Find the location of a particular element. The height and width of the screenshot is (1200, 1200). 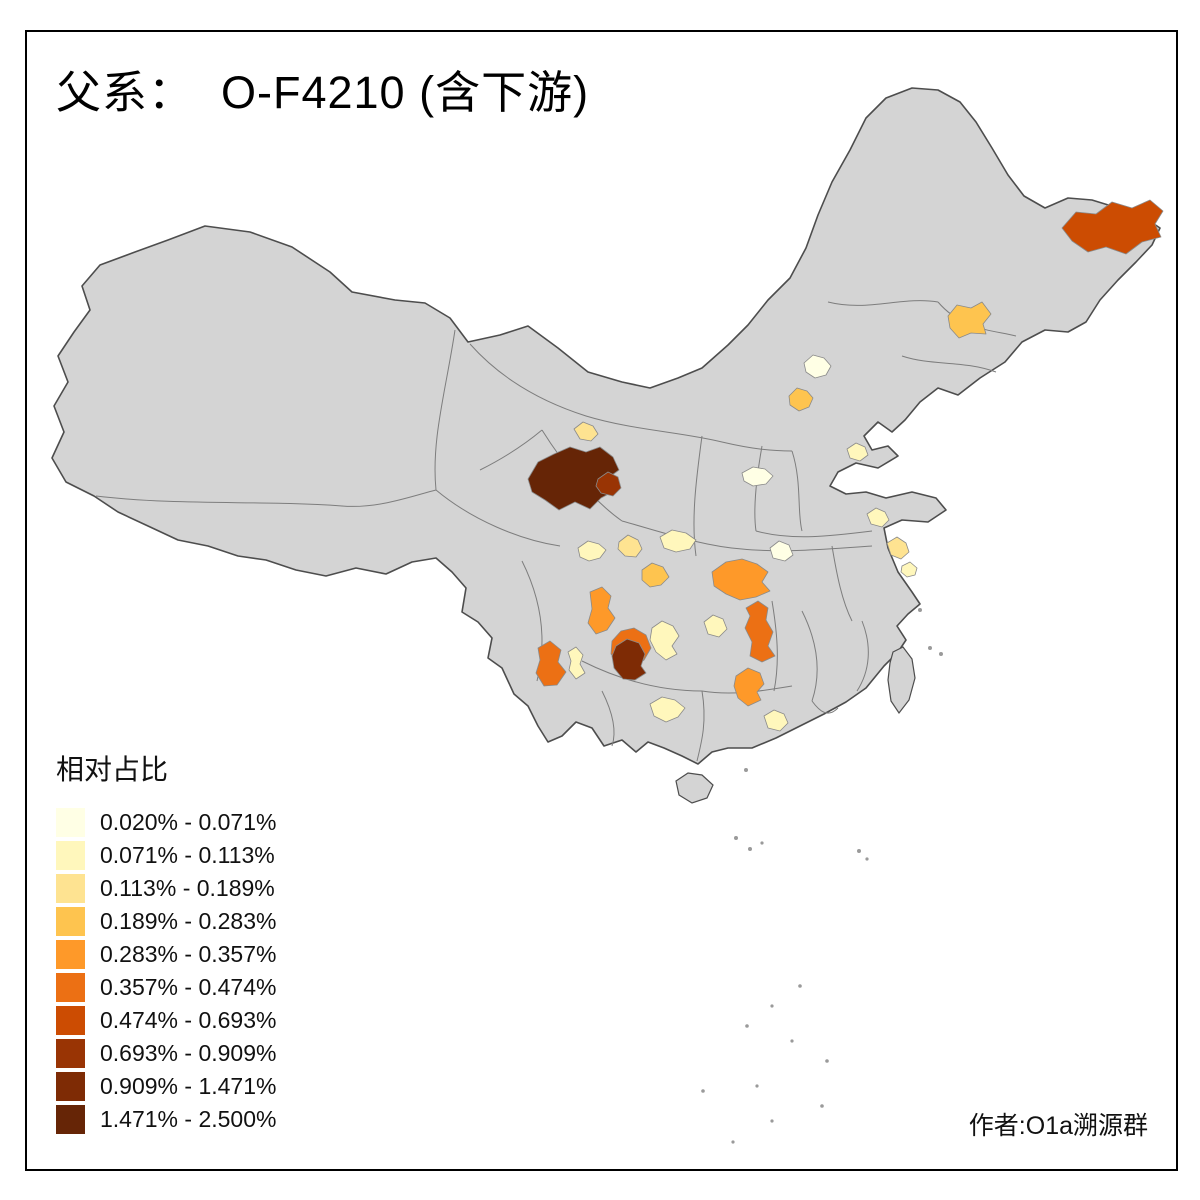

legend-label: 0.474% - 0.693% is located at coordinates (188, 1020).